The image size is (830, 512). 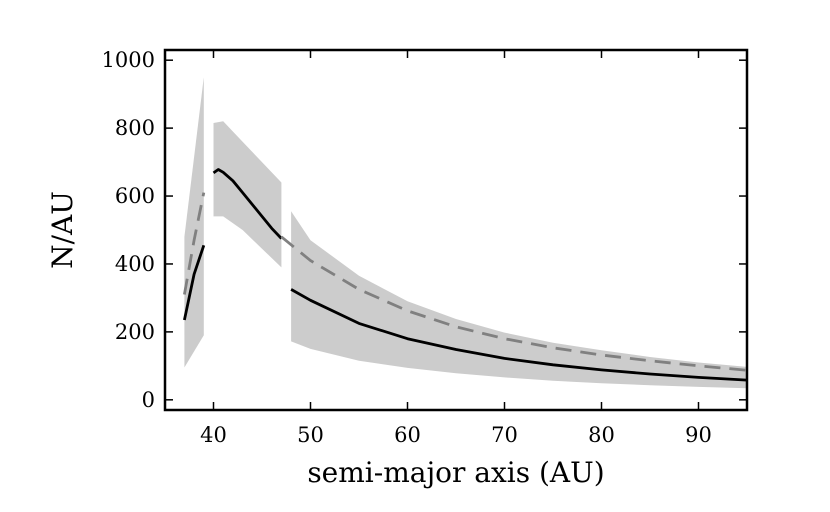 What do you see at coordinates (135, 128) in the screenshot?
I see `y-tick-label: 800` at bounding box center [135, 128].